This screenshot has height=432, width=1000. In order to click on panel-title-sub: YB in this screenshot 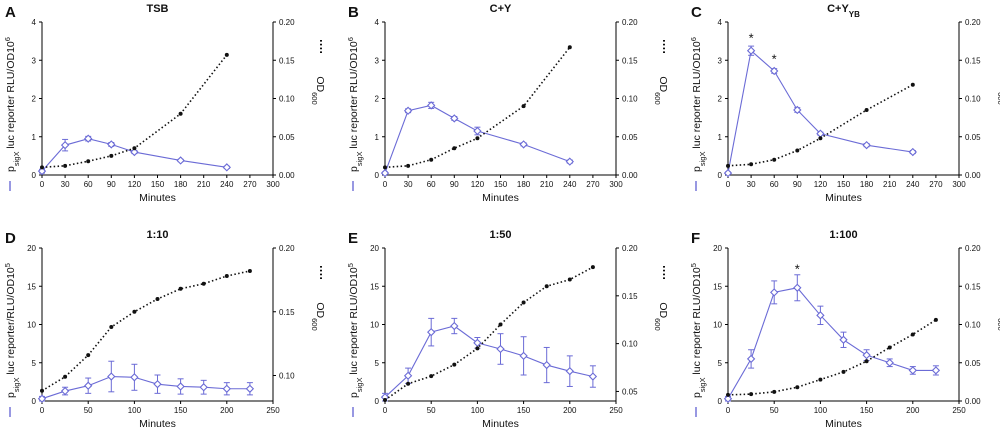, I will do `click(854, 14)`.